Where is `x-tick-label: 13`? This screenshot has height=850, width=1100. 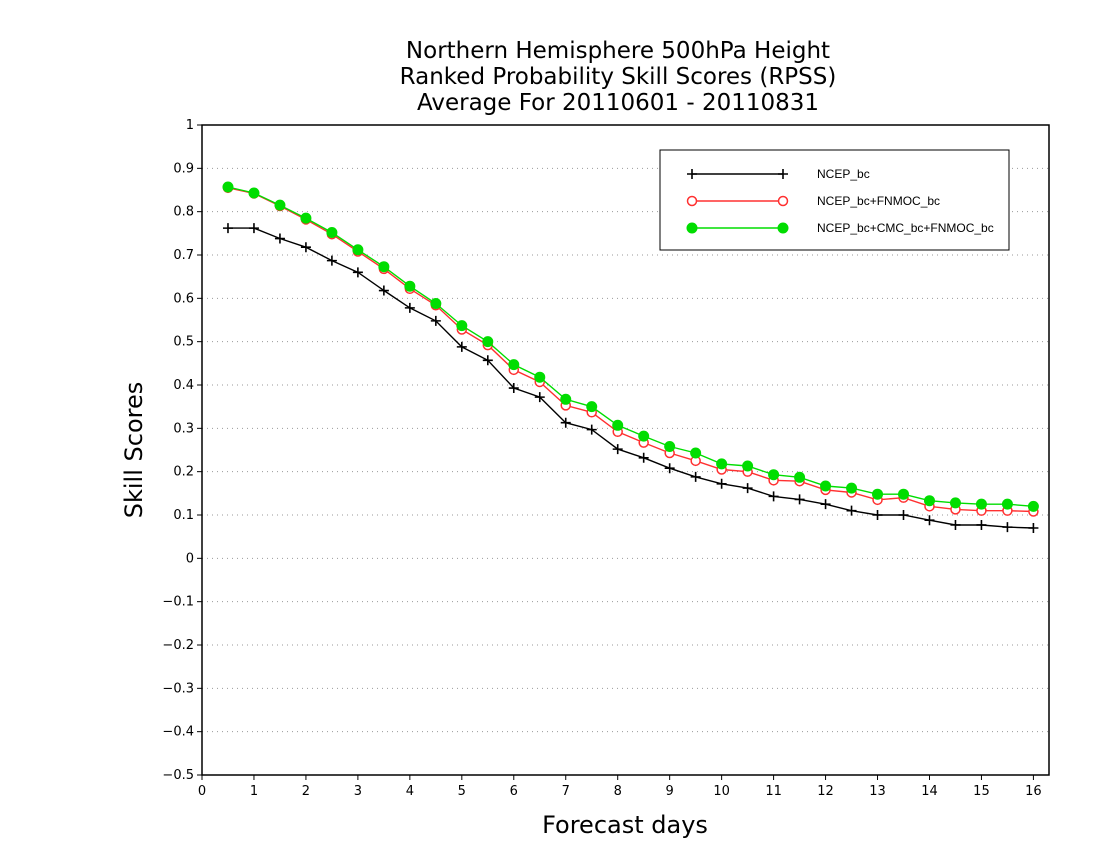
x-tick-label: 13 is located at coordinates (877, 791).